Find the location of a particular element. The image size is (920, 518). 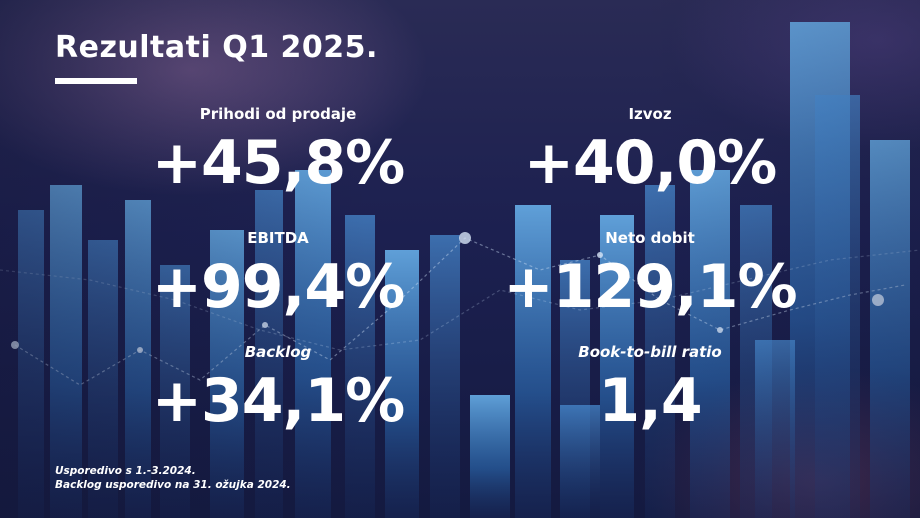

metric-label: Book-to-bill ratio is located at coordinates (650, 352).